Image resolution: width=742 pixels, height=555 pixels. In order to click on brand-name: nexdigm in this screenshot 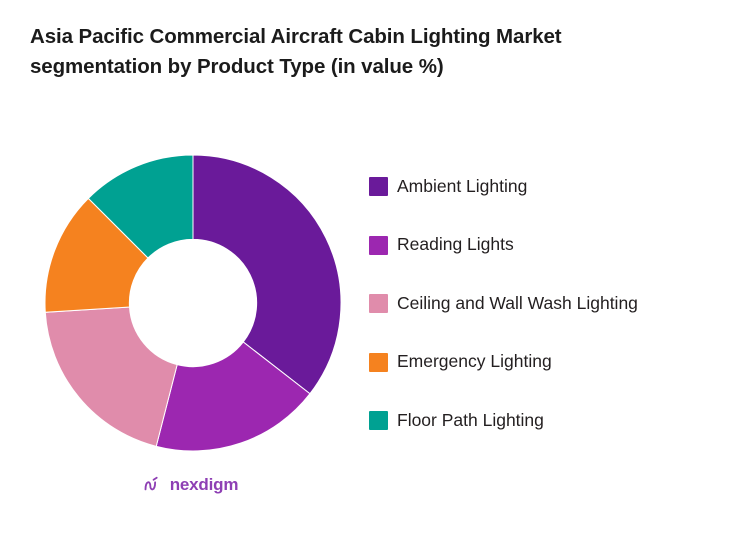, I will do `click(204, 484)`.